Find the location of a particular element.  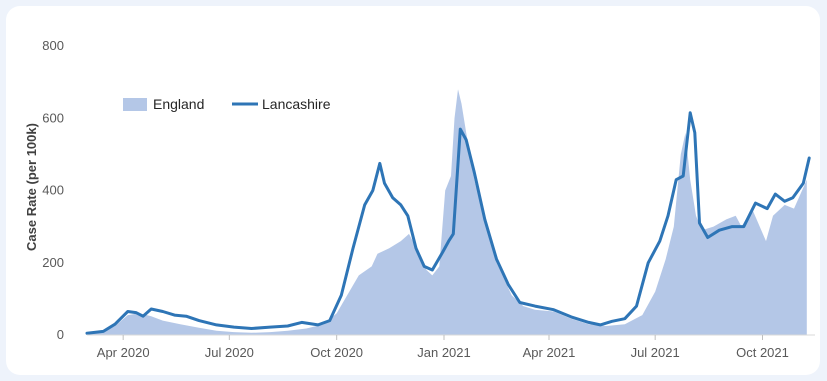

y-tick-label: 800 is located at coordinates (53, 45).